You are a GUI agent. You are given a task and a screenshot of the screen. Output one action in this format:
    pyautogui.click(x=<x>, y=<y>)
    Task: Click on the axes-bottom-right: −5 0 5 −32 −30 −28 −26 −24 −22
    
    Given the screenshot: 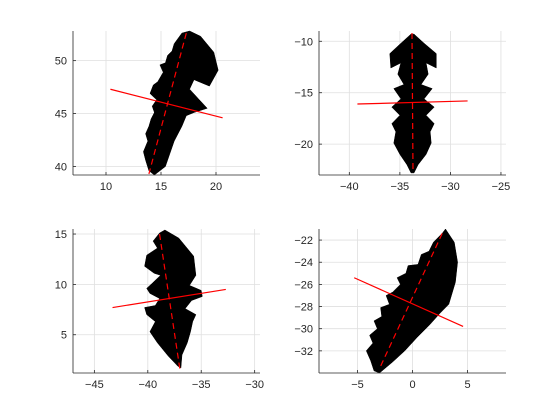 What is the action you would take?
    pyautogui.click(x=400, y=309)
    